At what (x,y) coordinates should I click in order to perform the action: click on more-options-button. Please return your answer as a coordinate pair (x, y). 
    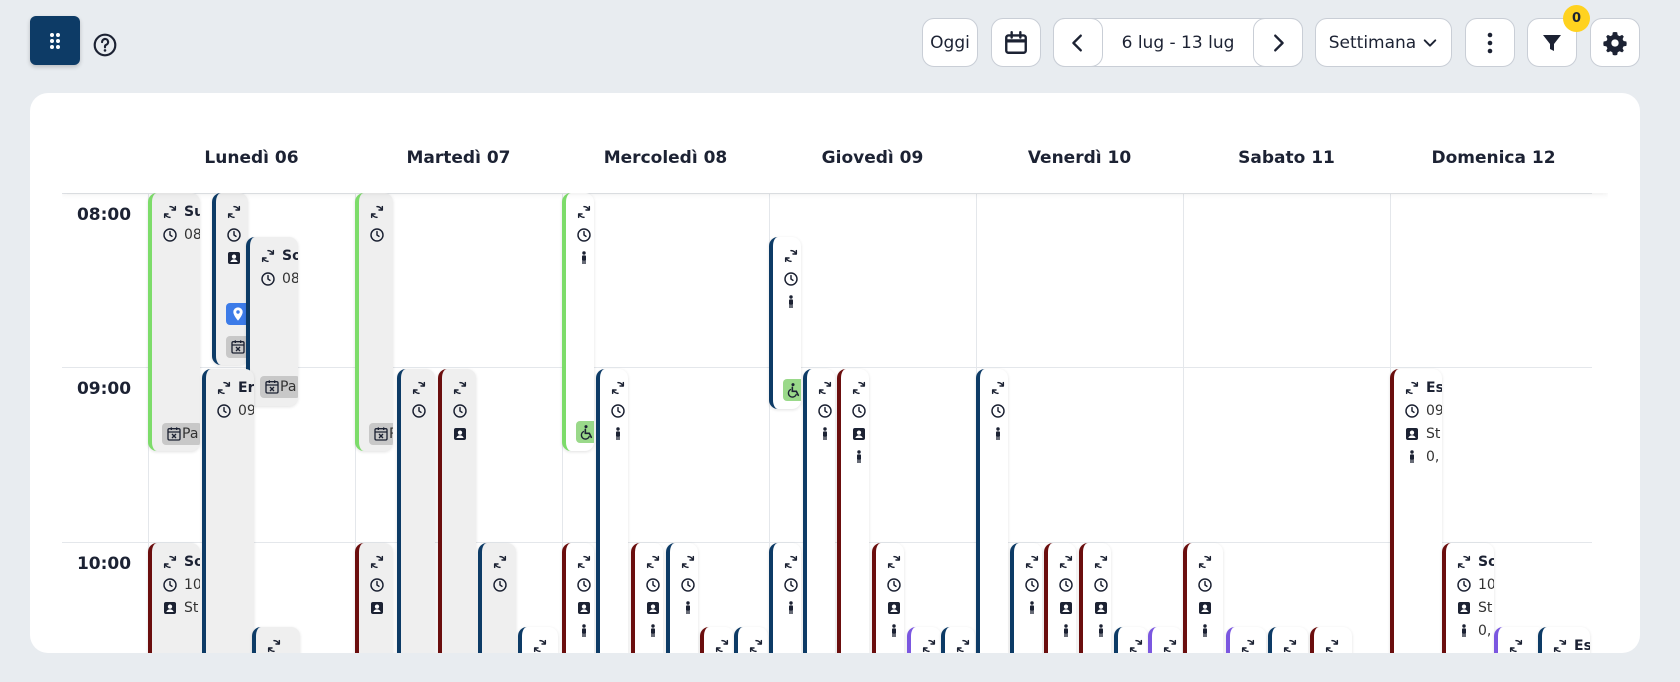
    Looking at the image, I should click on (1490, 42).